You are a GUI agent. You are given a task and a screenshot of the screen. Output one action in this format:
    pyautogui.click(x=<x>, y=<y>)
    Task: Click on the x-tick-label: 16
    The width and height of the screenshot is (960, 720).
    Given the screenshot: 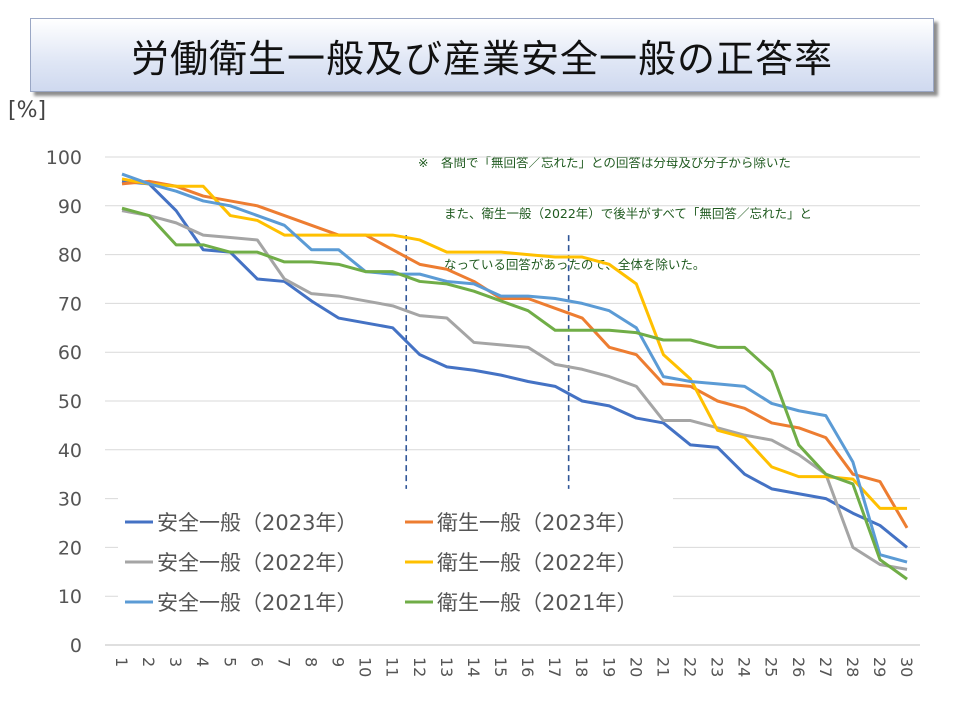 What is the action you would take?
    pyautogui.click(x=527, y=667)
    